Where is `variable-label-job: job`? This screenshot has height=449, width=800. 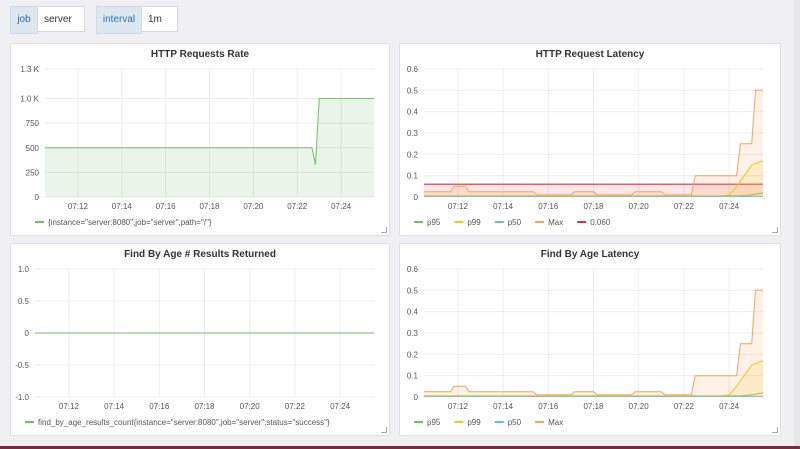 variable-label-job: job is located at coordinates (24, 20).